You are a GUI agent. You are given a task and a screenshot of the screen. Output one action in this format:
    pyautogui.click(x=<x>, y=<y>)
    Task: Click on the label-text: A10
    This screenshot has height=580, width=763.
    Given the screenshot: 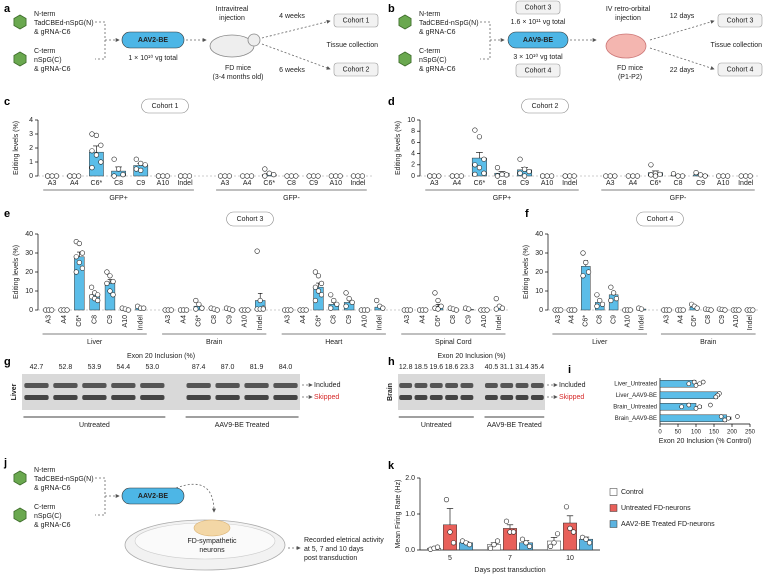 What is the action you would take?
    pyautogui.click(x=336, y=183)
    